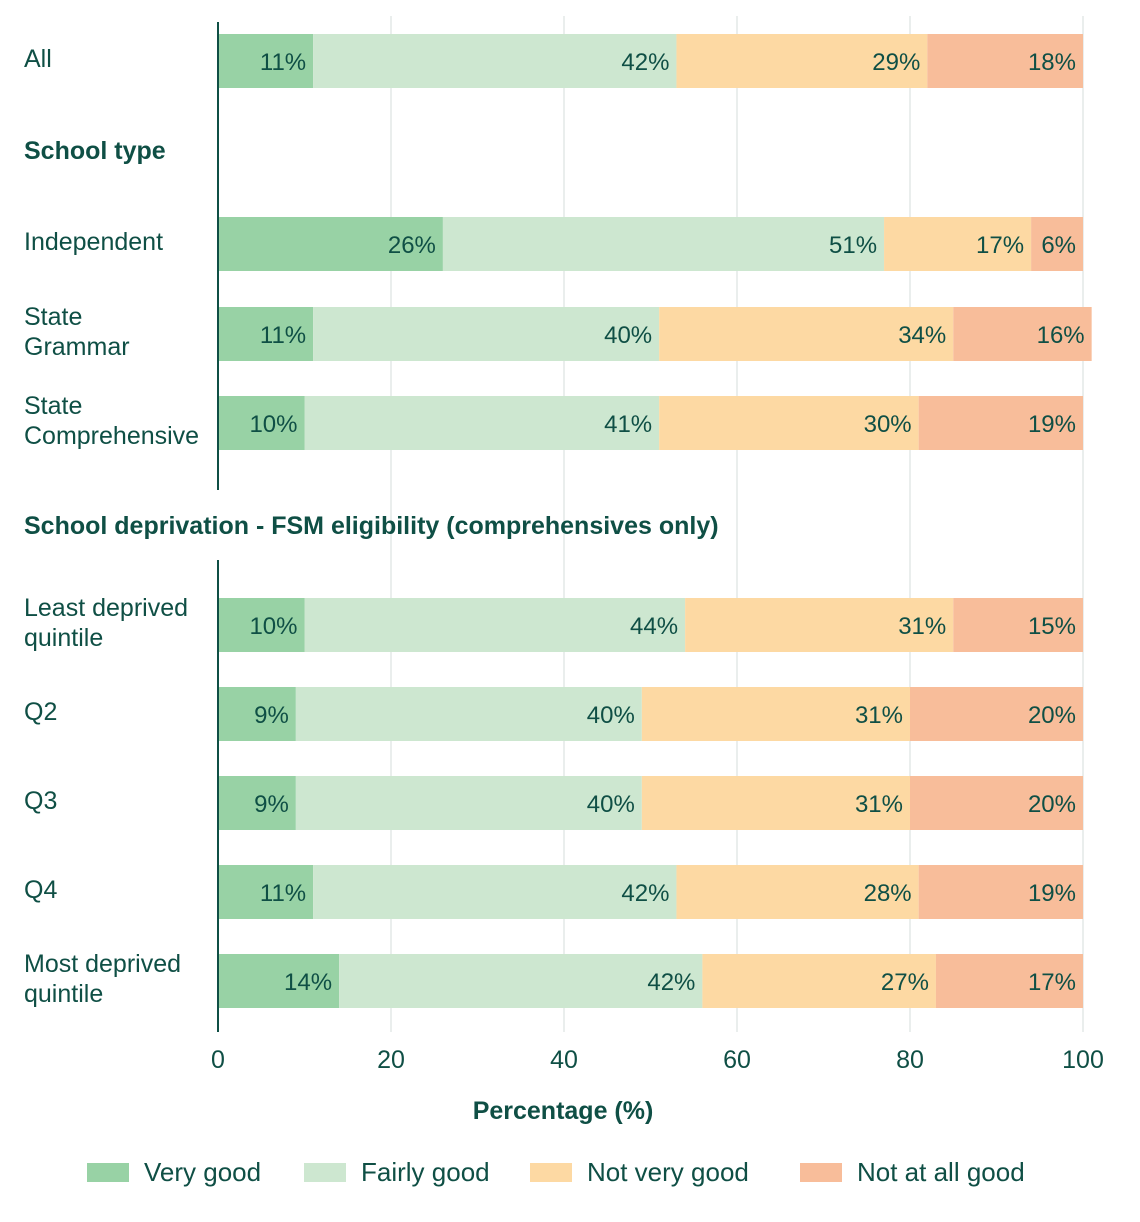 Image resolution: width=1140 pixels, height=1222 pixels. I want to click on data-label: 44%, so click(654, 626).